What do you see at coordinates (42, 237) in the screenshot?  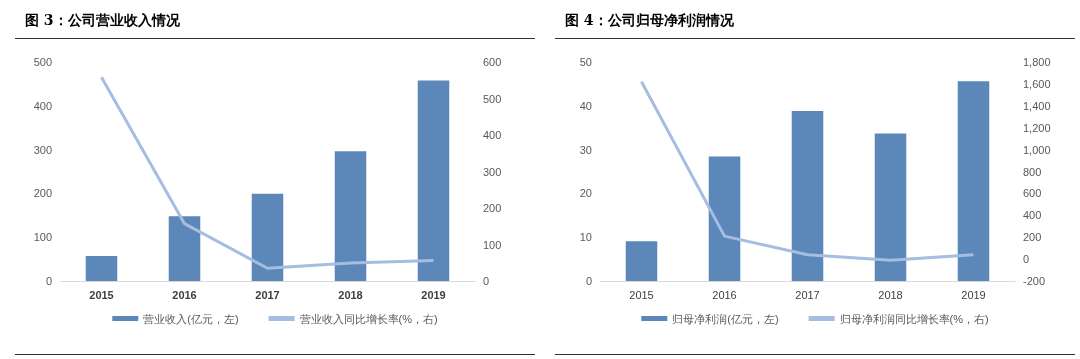 I see `y-tick-label: 100` at bounding box center [42, 237].